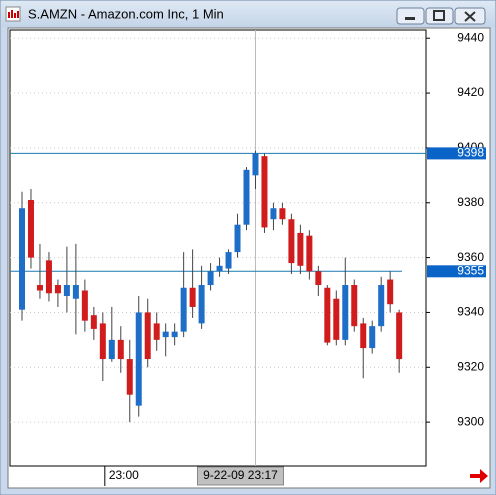 This screenshot has width=496, height=495. I want to click on price-tag-label: 9398, so click(470, 153).